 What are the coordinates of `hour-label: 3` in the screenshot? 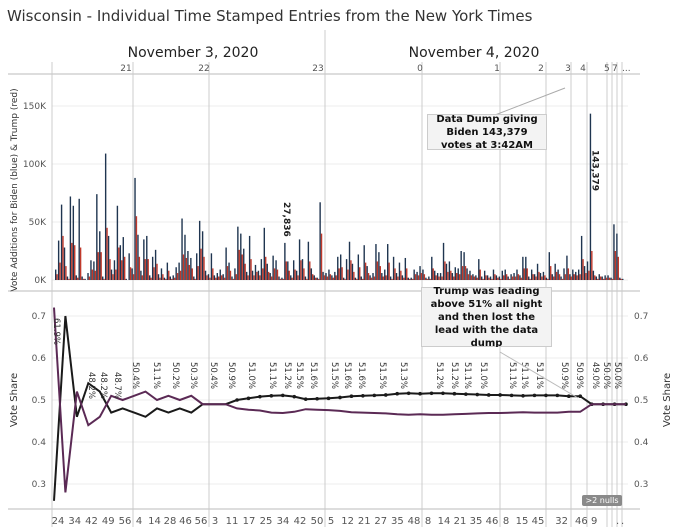 It's located at (568, 69).